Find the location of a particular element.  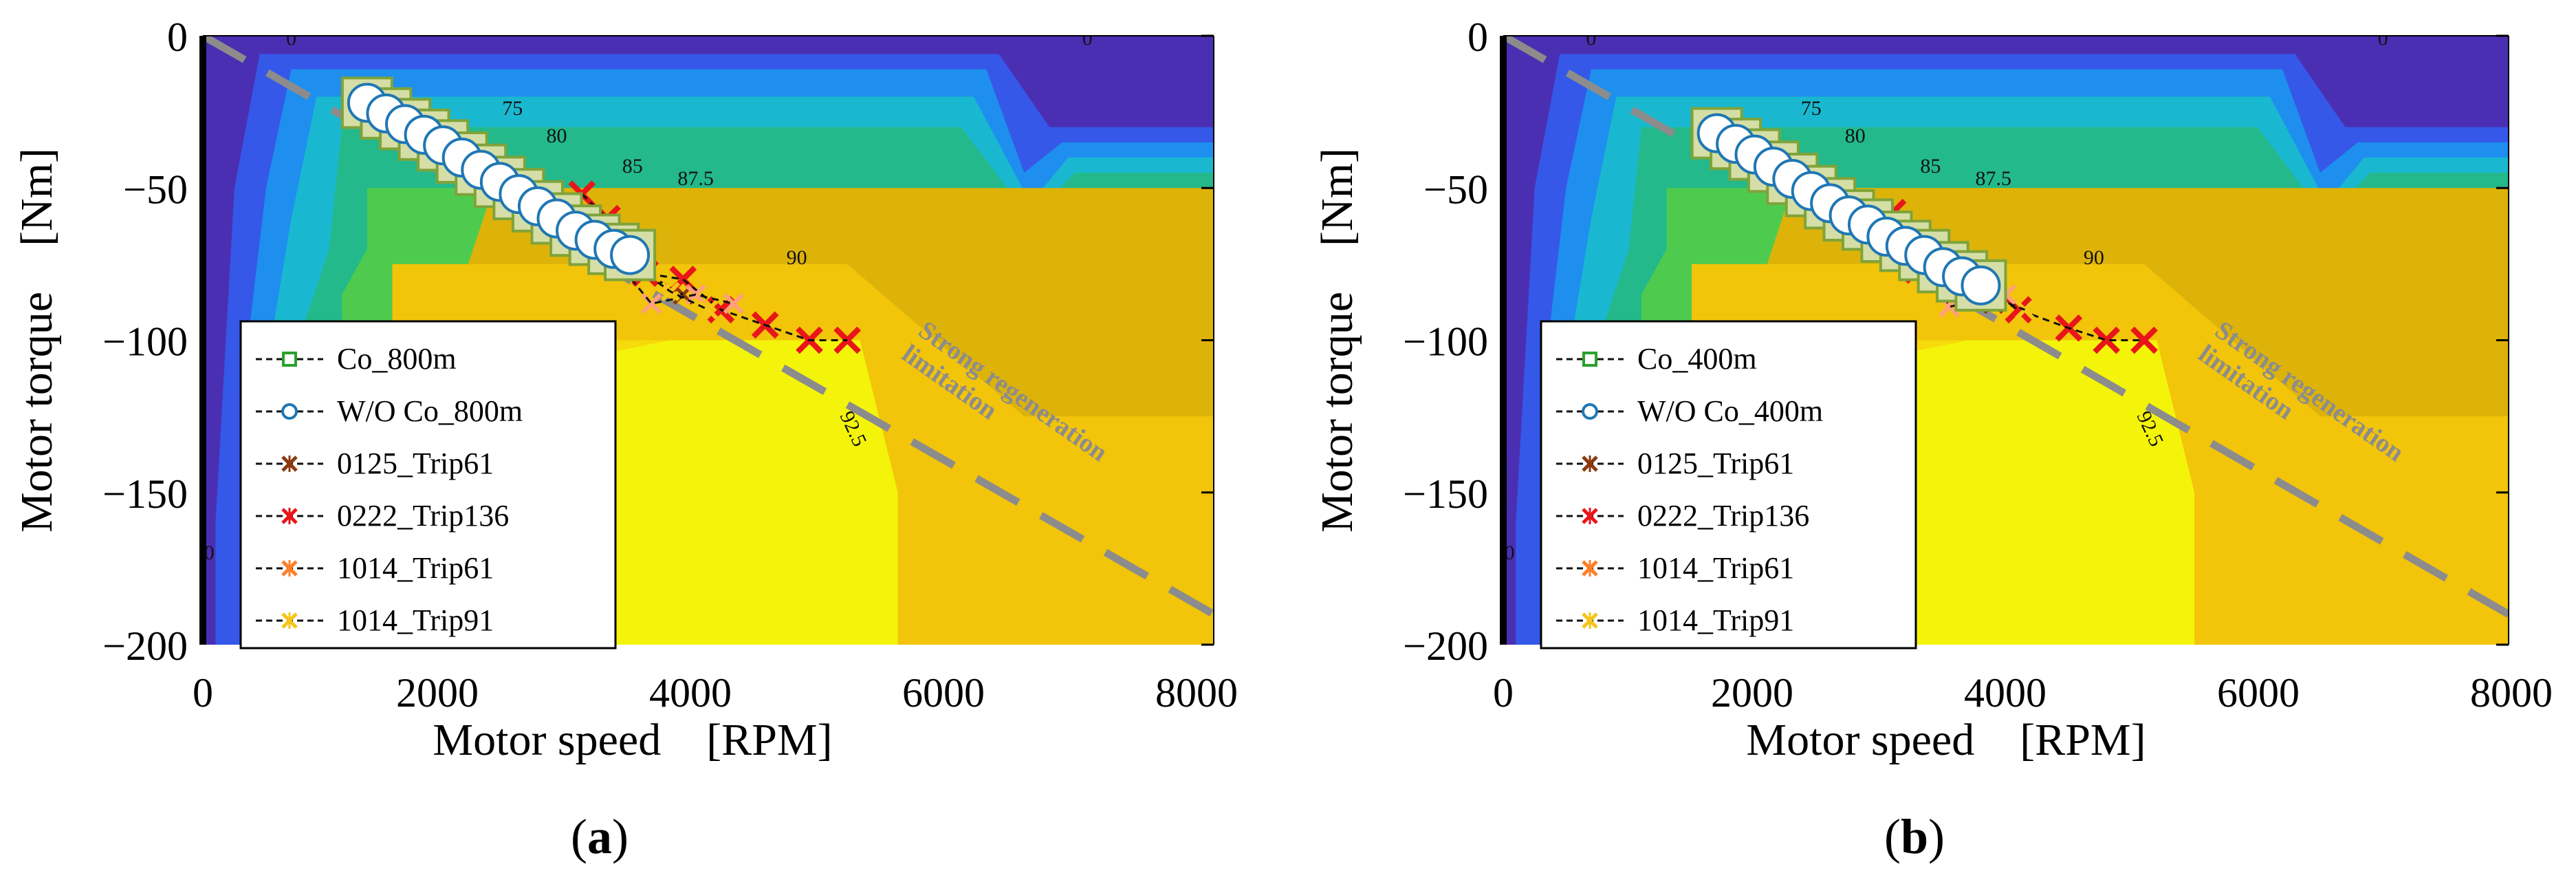

legend-label: Co_800m is located at coordinates (397, 359).